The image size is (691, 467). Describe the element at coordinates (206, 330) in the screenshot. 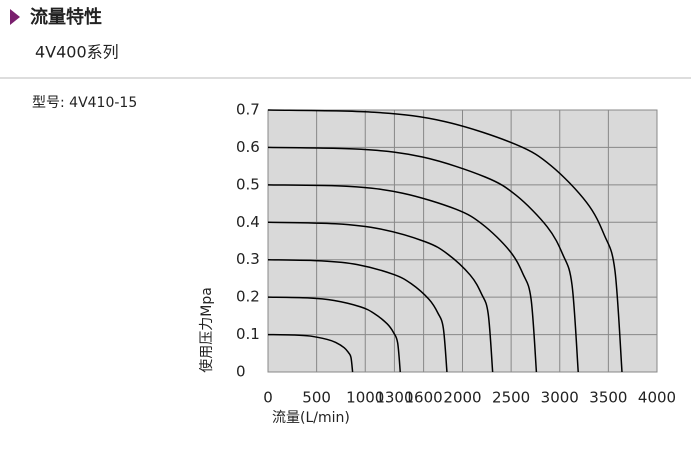

I see `y-axis-label: 使用压力Mpa` at that location.